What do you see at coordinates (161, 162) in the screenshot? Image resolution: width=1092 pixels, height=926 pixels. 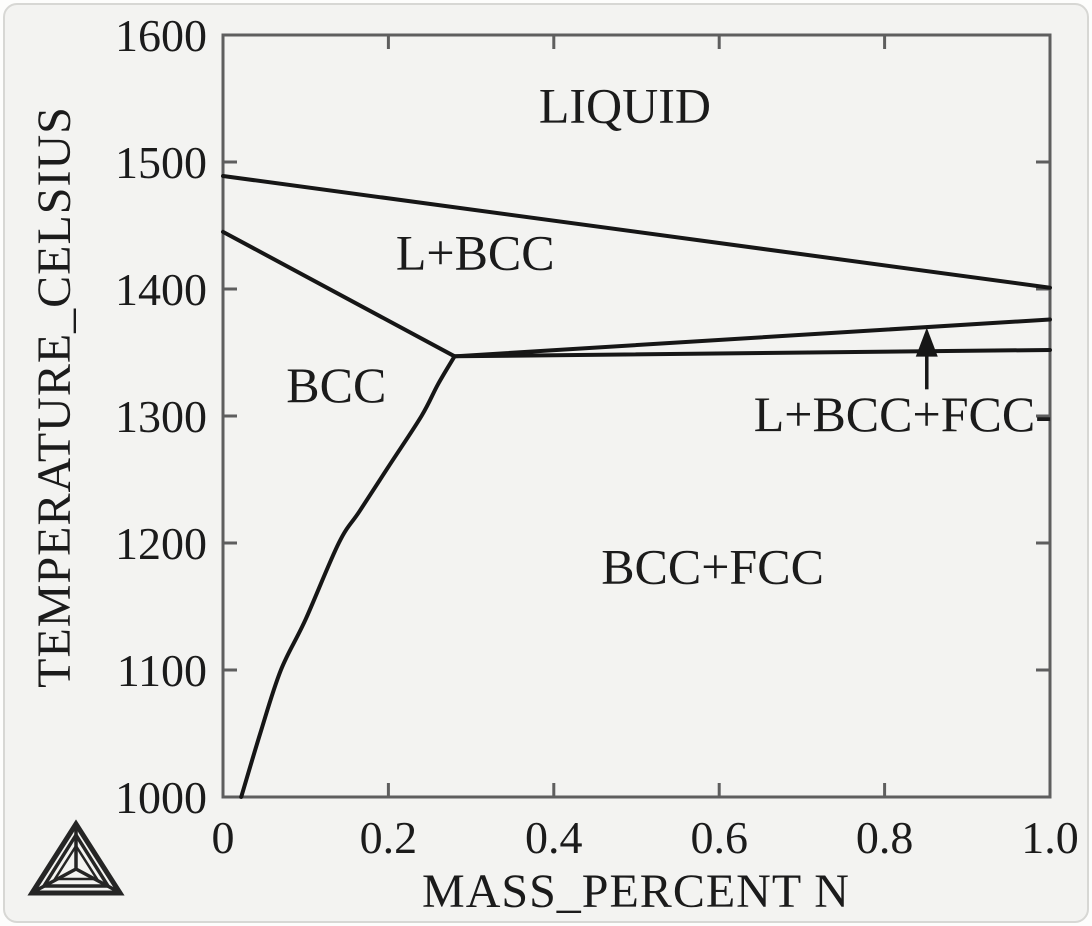 I see `y-tick-label: 1500` at bounding box center [161, 162].